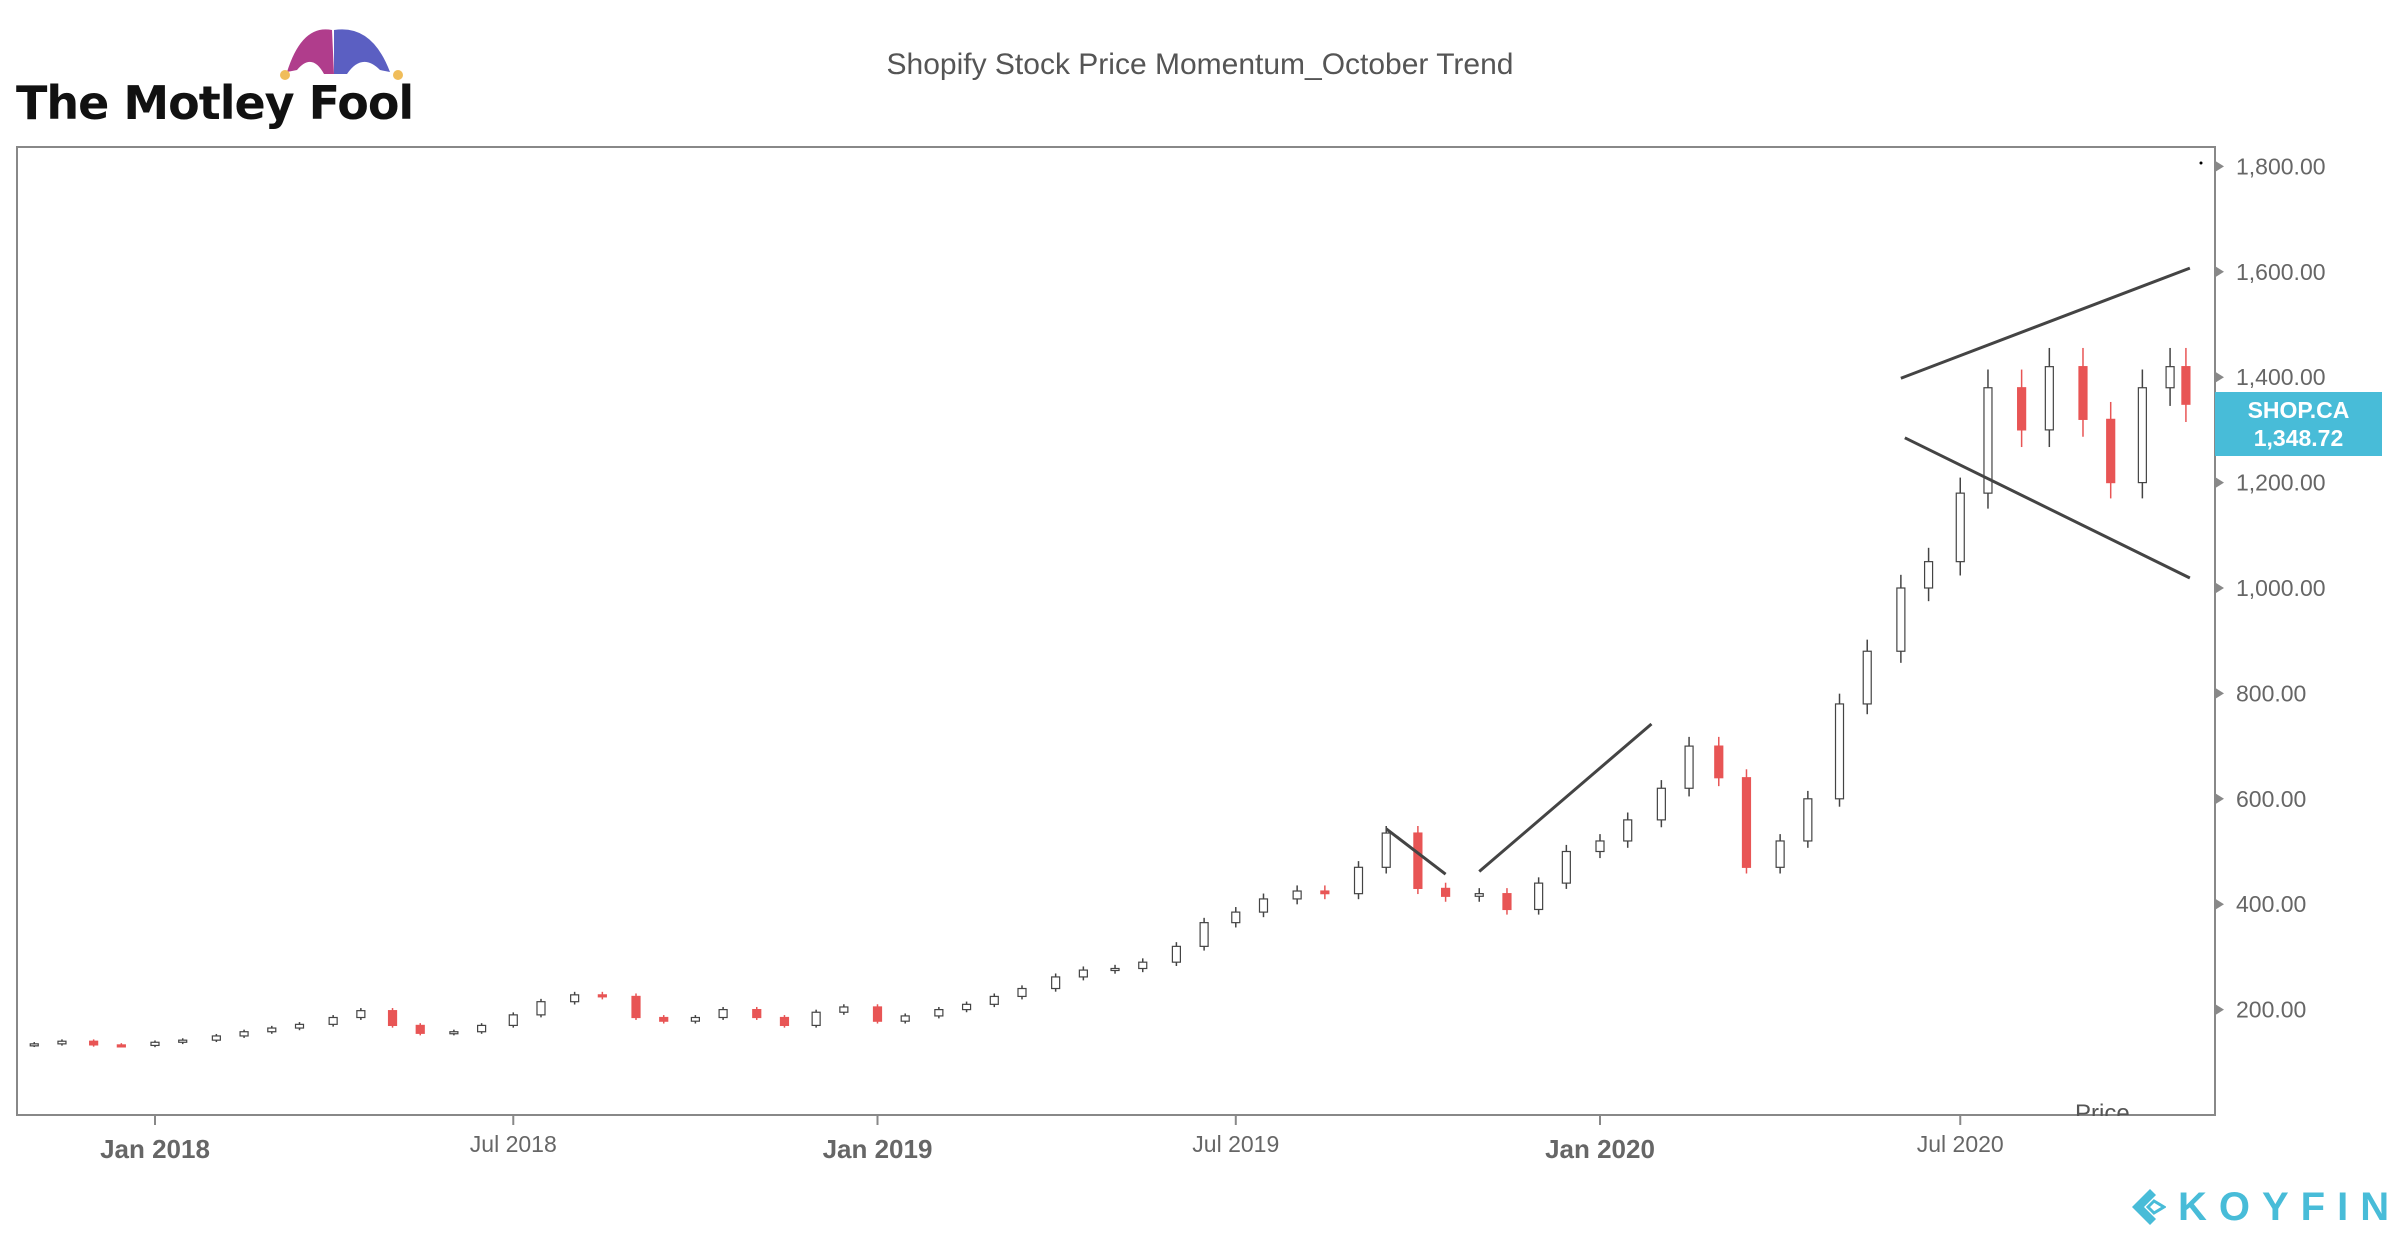 The image size is (2400, 1240). I want to click on price-axis-label: Price, so click(2102, 1108).